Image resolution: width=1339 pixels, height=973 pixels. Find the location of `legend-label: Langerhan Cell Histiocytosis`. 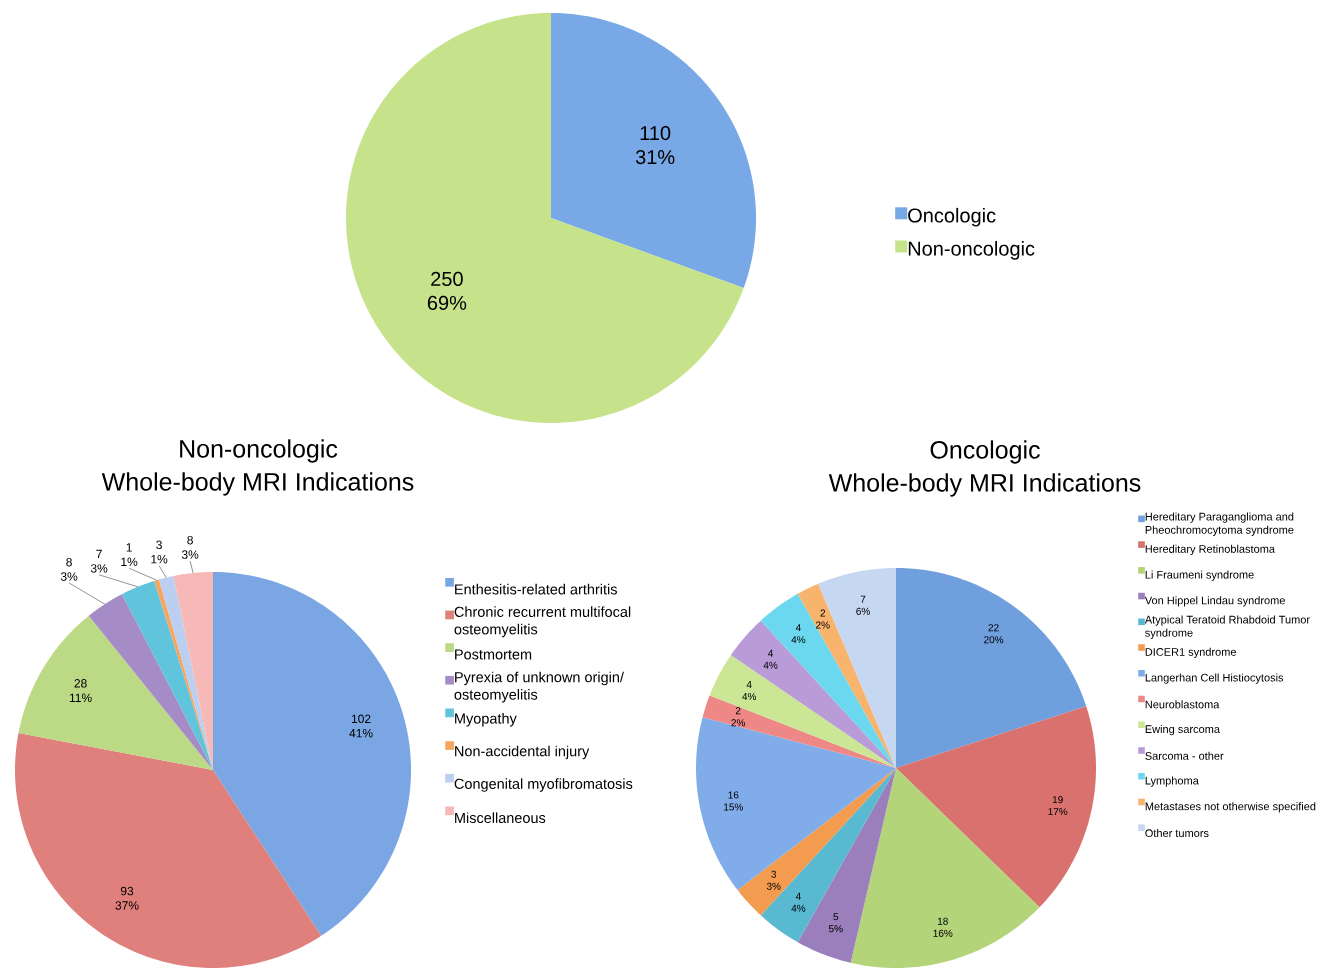

legend-label: Langerhan Cell Histiocytosis is located at coordinates (1214, 678).